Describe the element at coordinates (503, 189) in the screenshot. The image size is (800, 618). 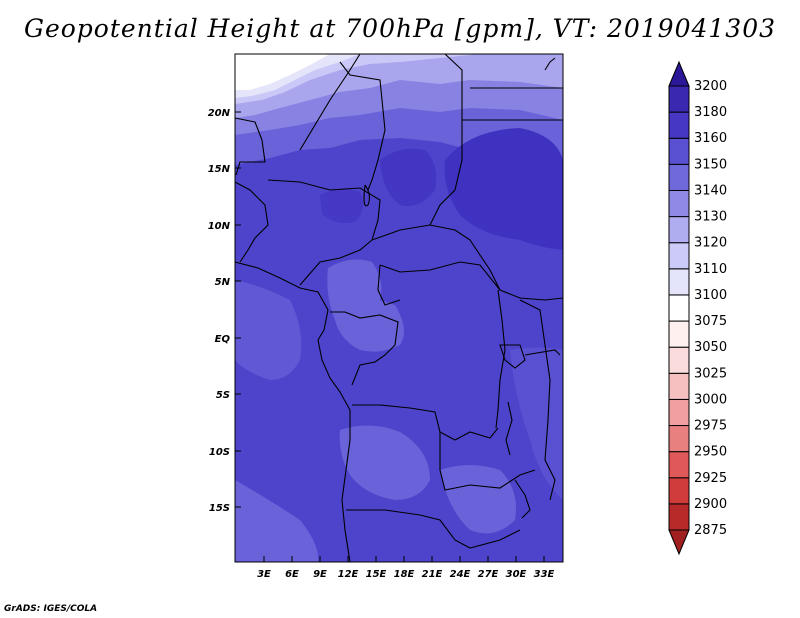
I see `contour-3160-east` at that location.